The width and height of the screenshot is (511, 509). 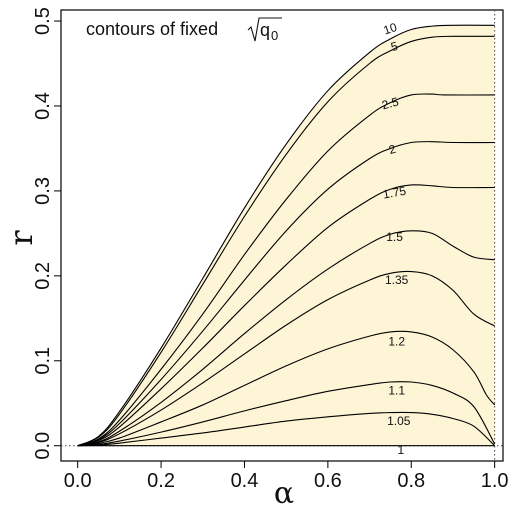 What do you see at coordinates (46, 233) in the screenshot?
I see `y-axis-ticks: 0.0 0.1 0.2 0.3 0.4 0.5` at bounding box center [46, 233].